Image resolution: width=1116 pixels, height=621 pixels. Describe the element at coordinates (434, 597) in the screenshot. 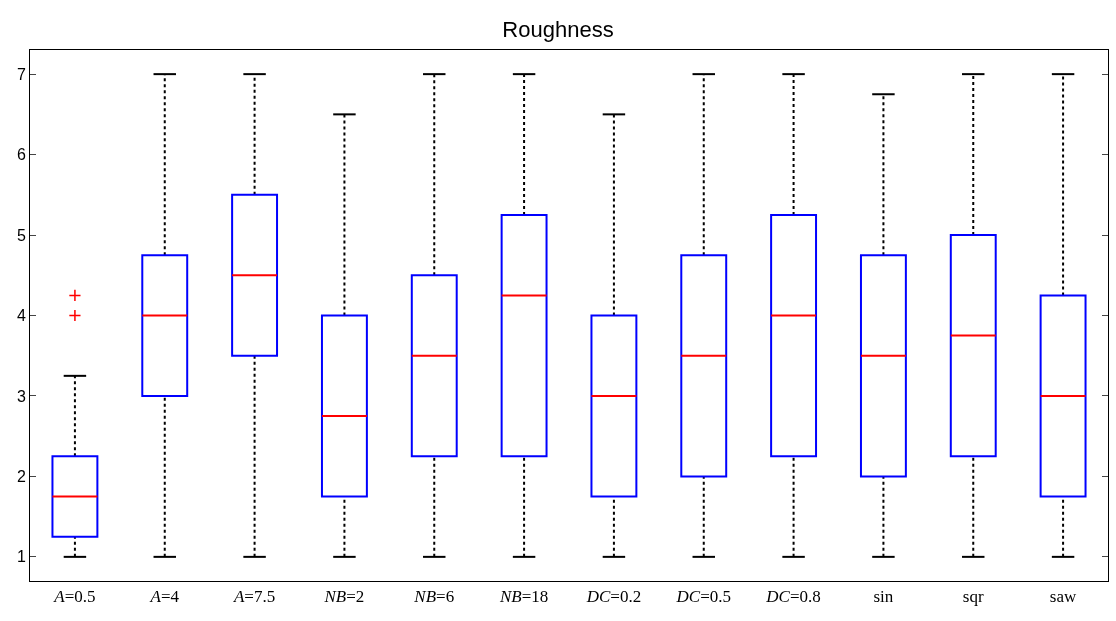

I see `x-tick-label: NB=6` at that location.